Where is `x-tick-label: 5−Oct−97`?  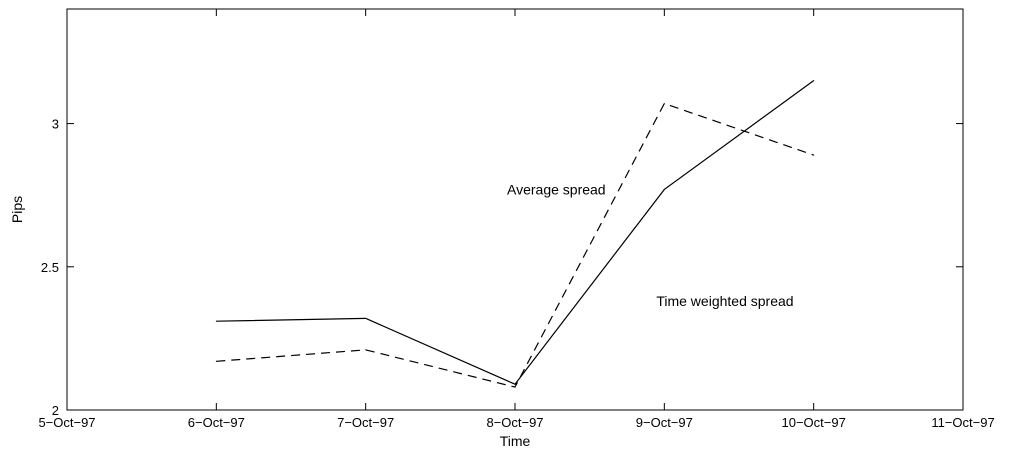
x-tick-label: 5−Oct−97 is located at coordinates (66, 422).